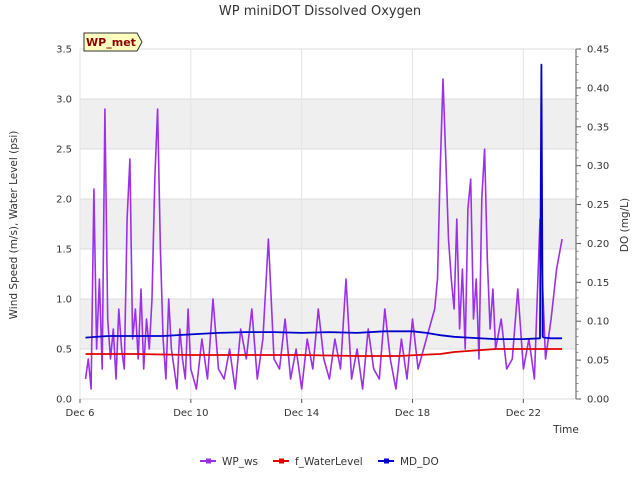  I want to click on y-tick-label: 2.5, so click(64, 150).